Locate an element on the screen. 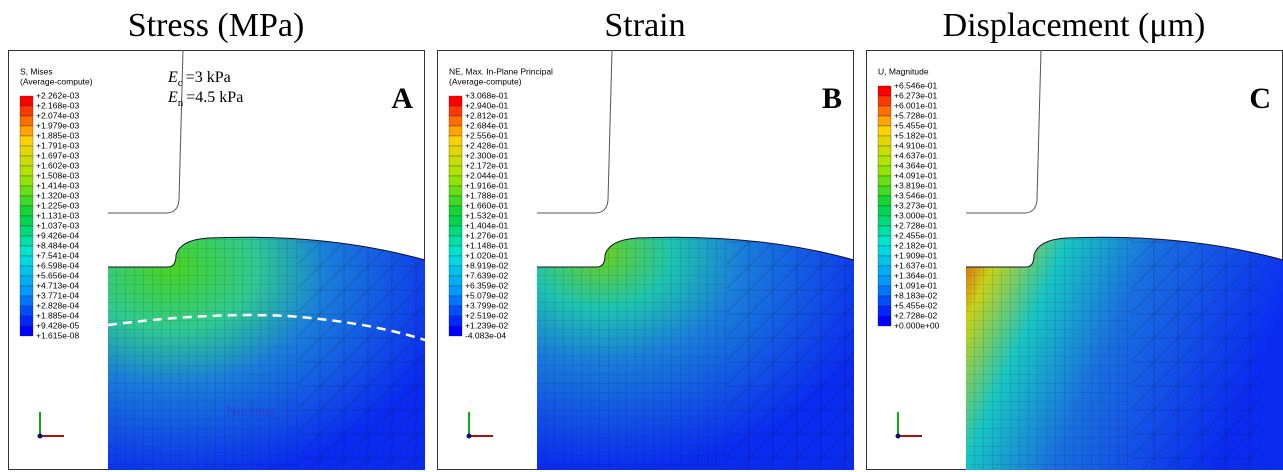  annotation: Ec =3 kPa is located at coordinates (199, 79).